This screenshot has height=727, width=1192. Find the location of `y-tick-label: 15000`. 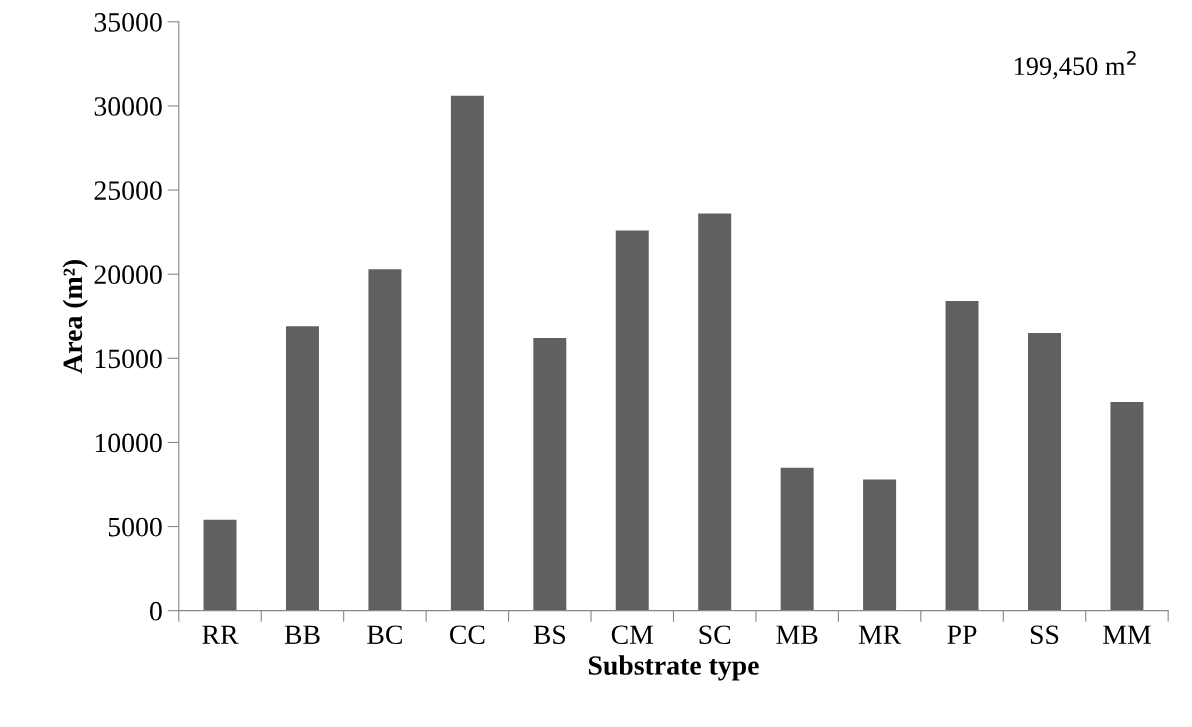

y-tick-label: 15000 is located at coordinates (128, 359).